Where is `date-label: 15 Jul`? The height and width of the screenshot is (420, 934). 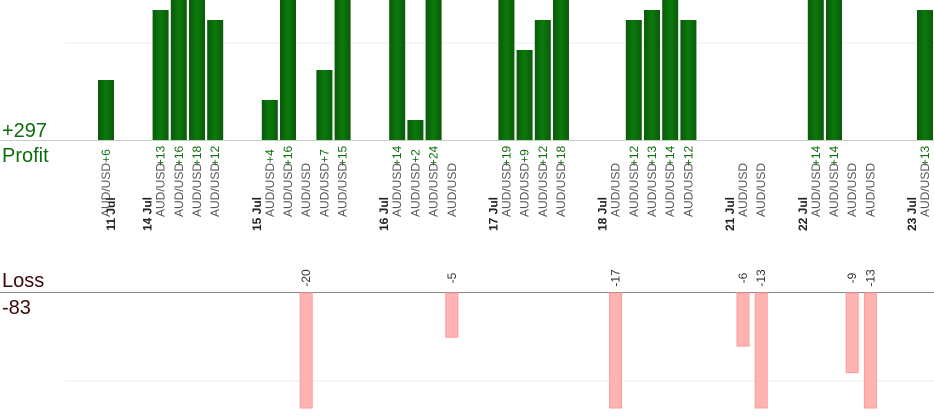 date-label: 15 Jul is located at coordinates (257, 214).